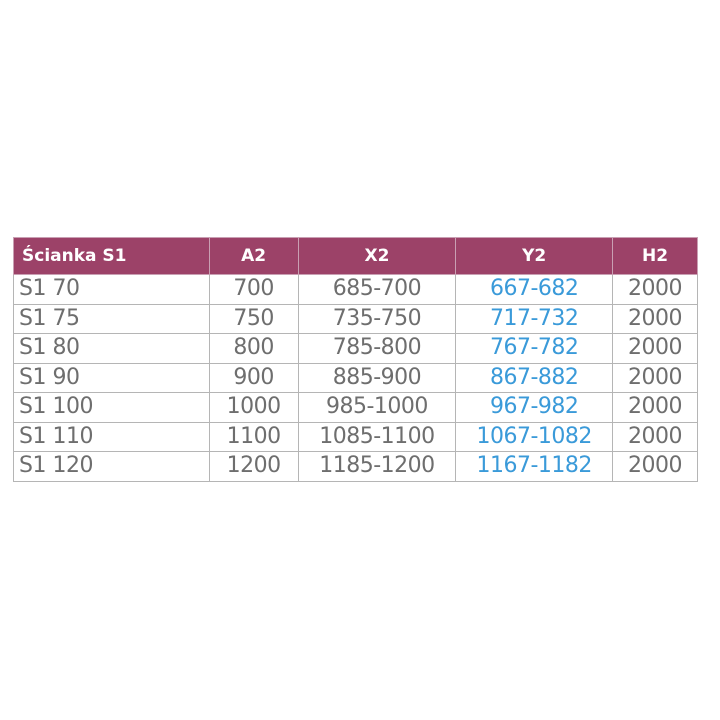  I want to click on table-cell: 717-732, so click(534, 318).